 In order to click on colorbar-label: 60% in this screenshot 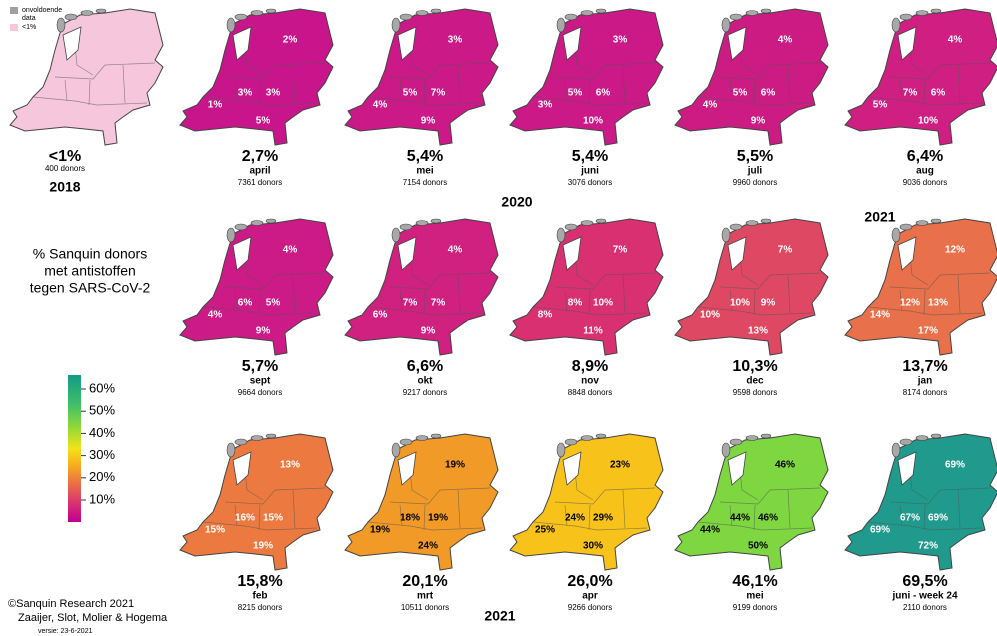, I will do `click(102, 387)`.